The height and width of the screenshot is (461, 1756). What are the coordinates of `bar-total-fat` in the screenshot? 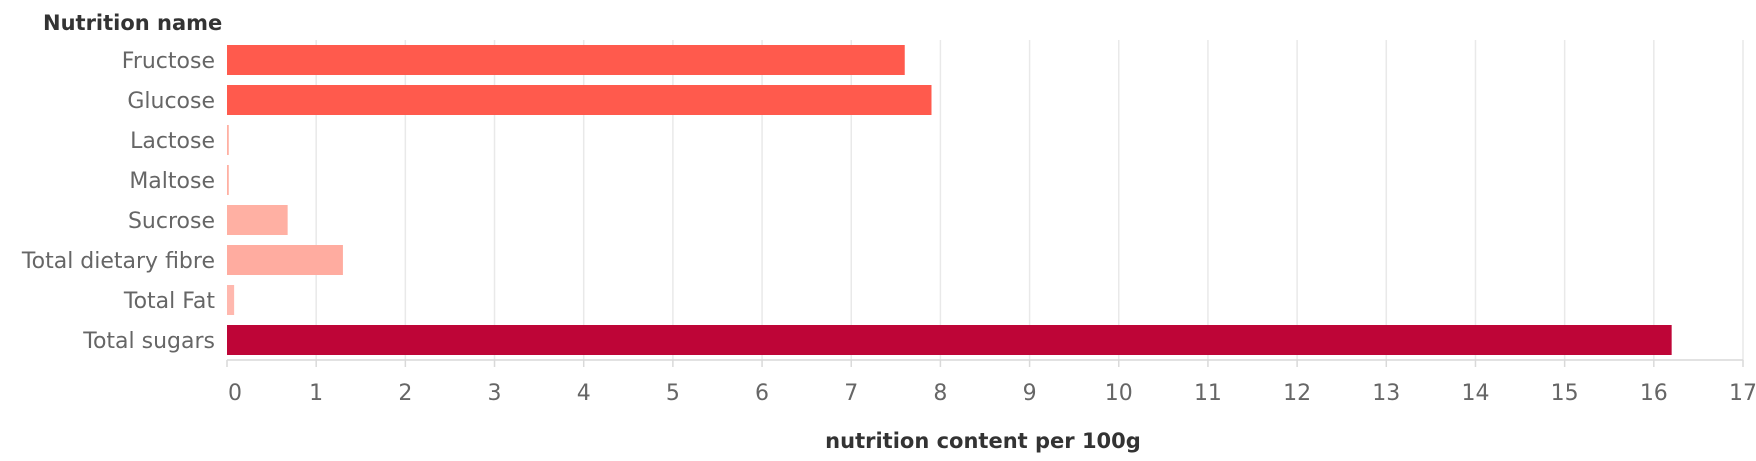 It's located at (231, 300).